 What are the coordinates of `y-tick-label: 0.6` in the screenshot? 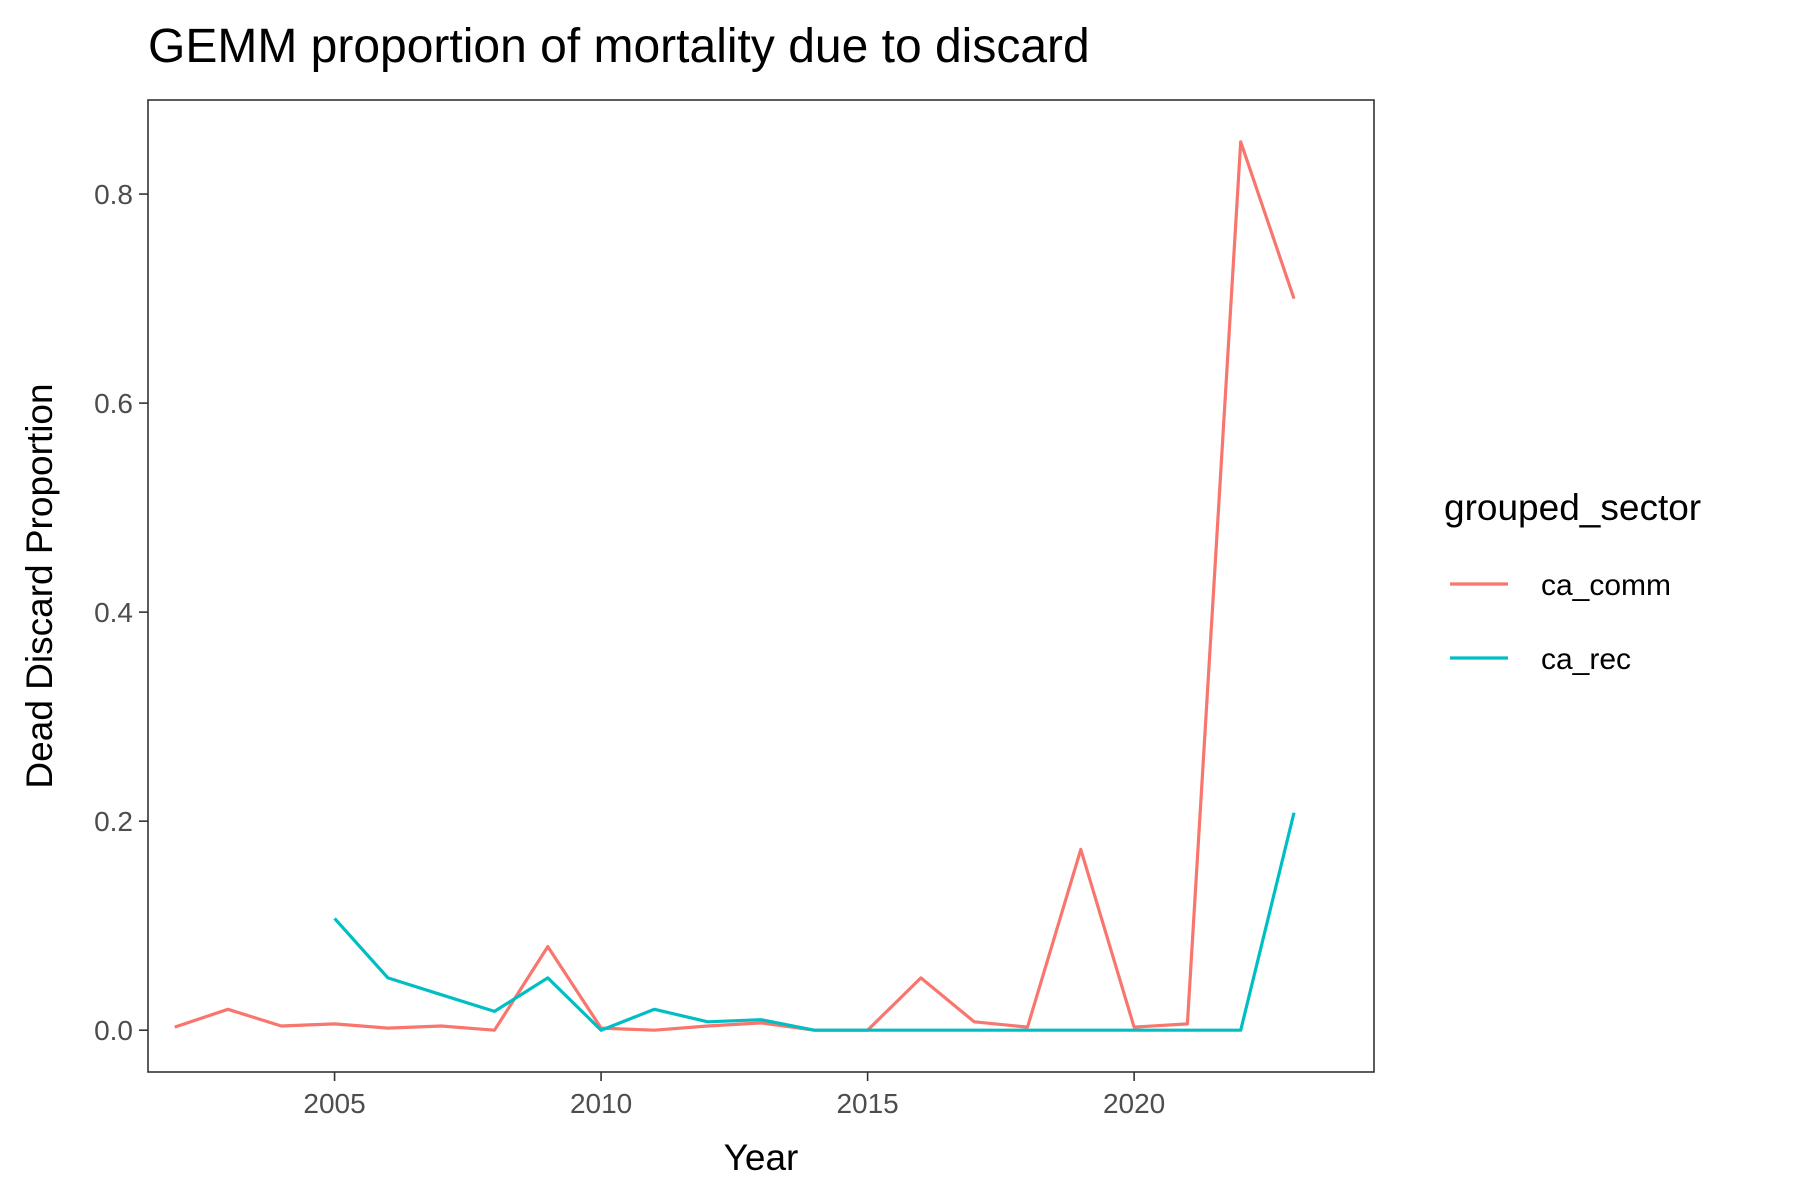 It's located at (113, 403).